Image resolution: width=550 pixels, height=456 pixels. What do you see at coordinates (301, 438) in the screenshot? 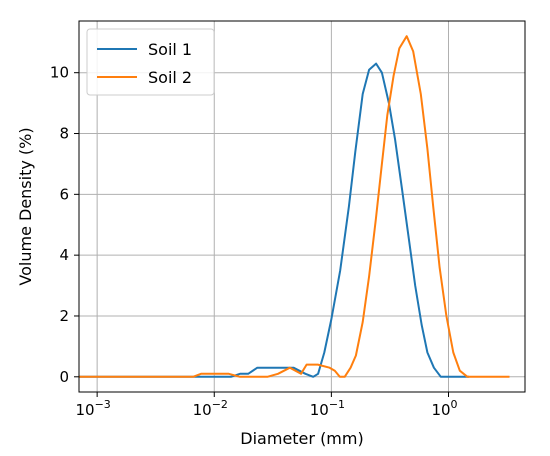
I see `x-axis-label: Diameter (mm)` at bounding box center [301, 438].